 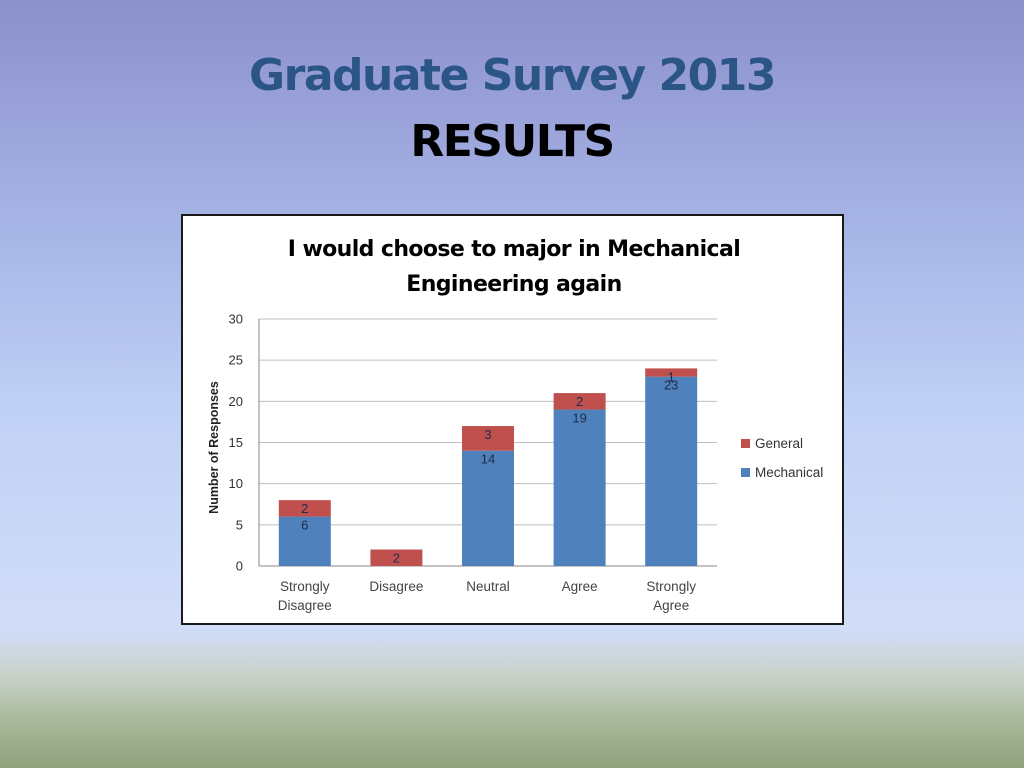 I want to click on y-axis-title-text: Number of Responses, so click(x=214, y=447).